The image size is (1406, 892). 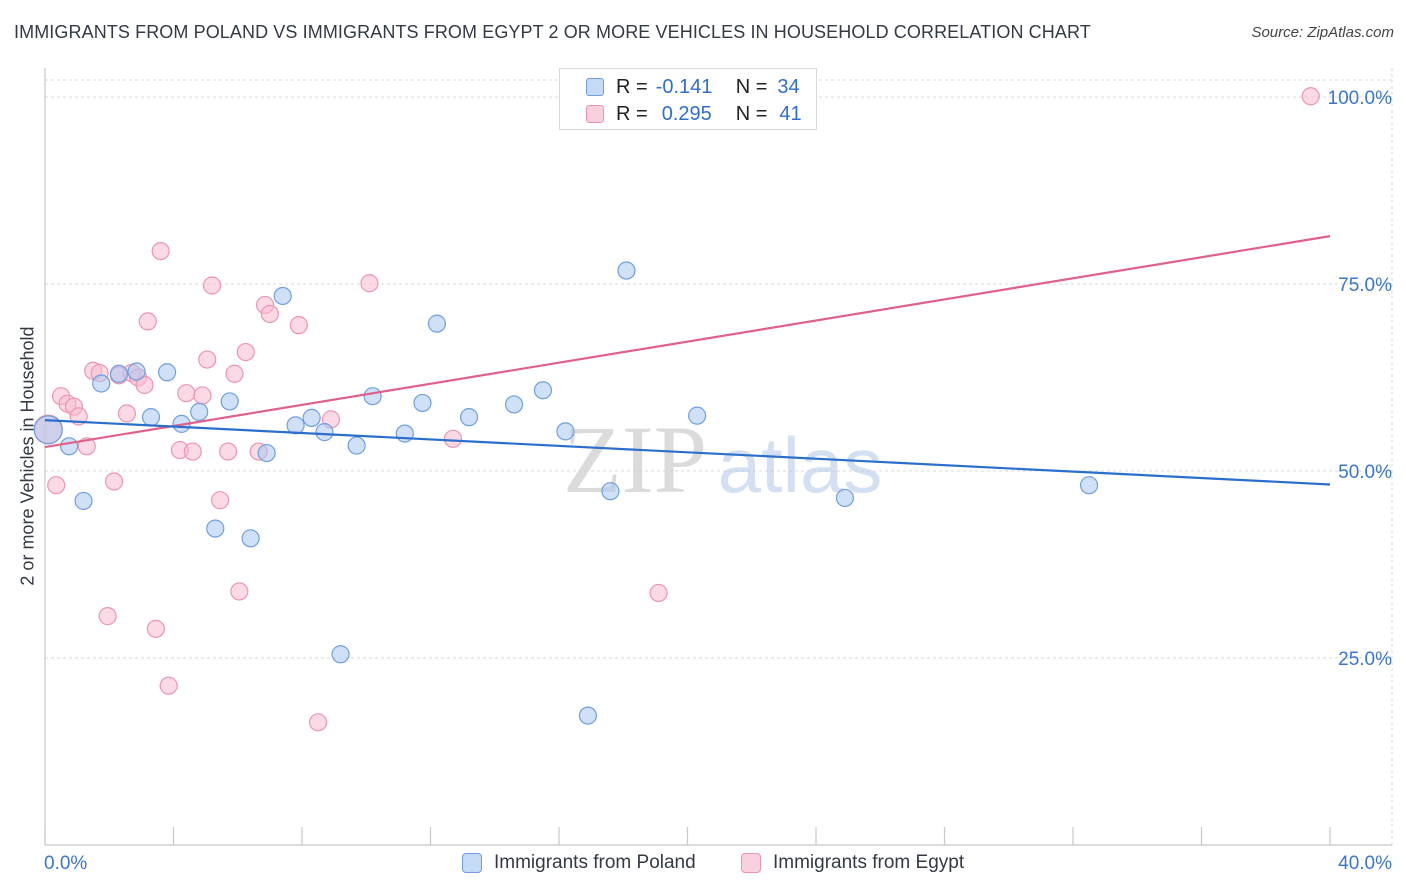 What do you see at coordinates (869, 862) in the screenshot?
I see `series-legend-label-egypt: Immigrants from Egypt` at bounding box center [869, 862].